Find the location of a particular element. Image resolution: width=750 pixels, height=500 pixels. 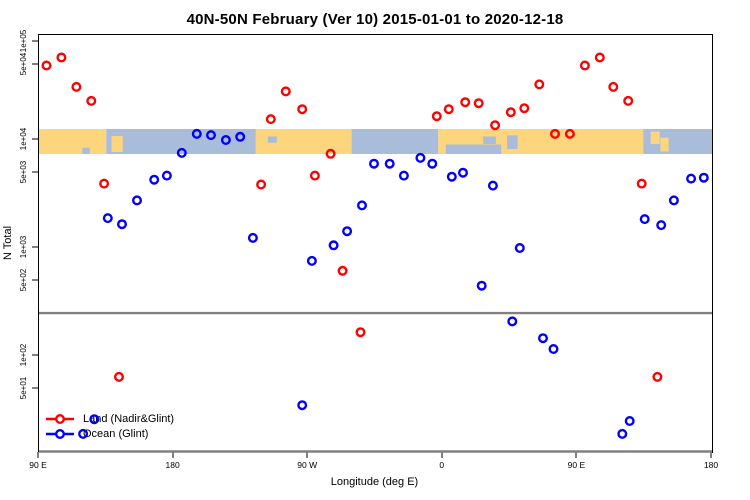

x-axis-title: Longitude (deg E) is located at coordinates (374, 482).